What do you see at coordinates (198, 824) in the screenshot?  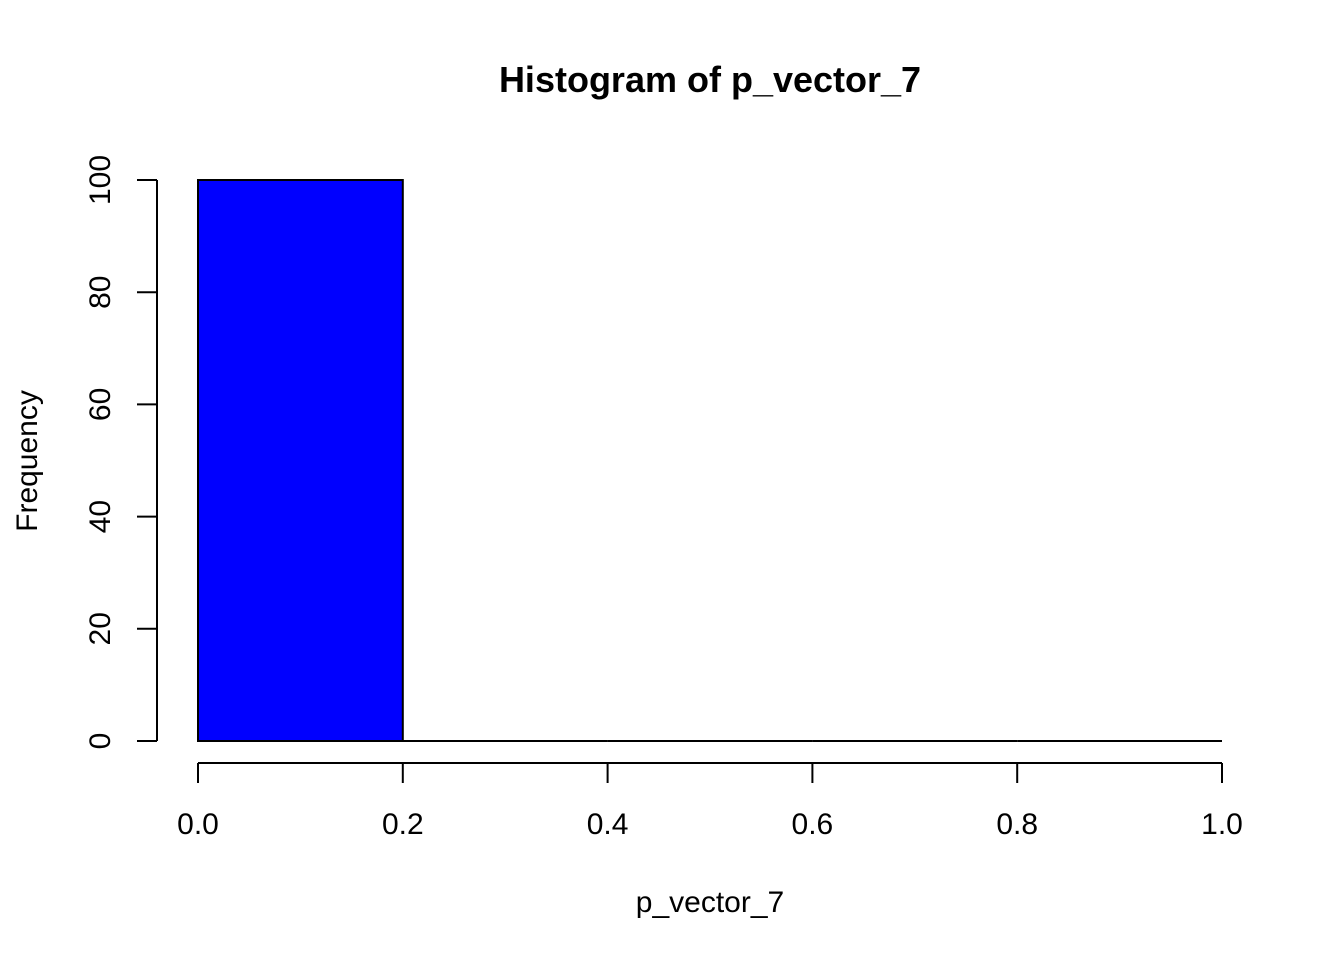 I see `x-tick-label: 0.0` at bounding box center [198, 824].